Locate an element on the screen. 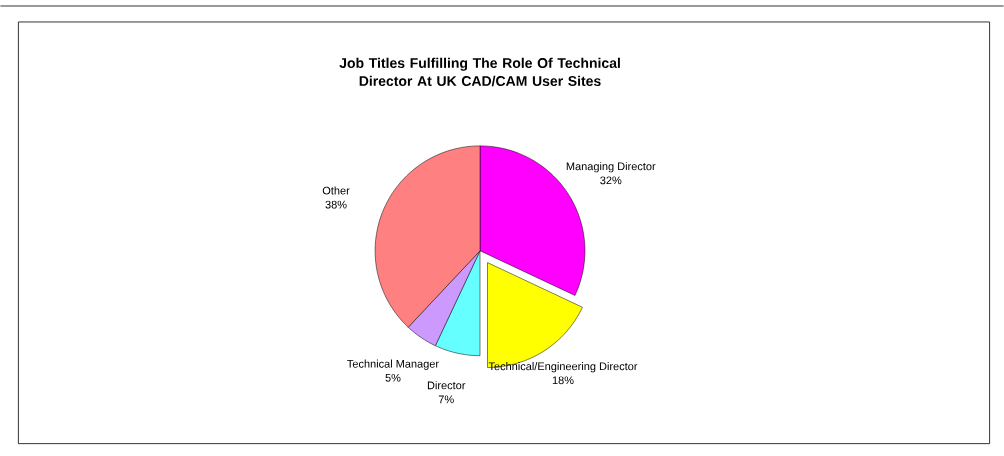 The height and width of the screenshot is (456, 1004). slice-label: Managing Director is located at coordinates (611, 167).